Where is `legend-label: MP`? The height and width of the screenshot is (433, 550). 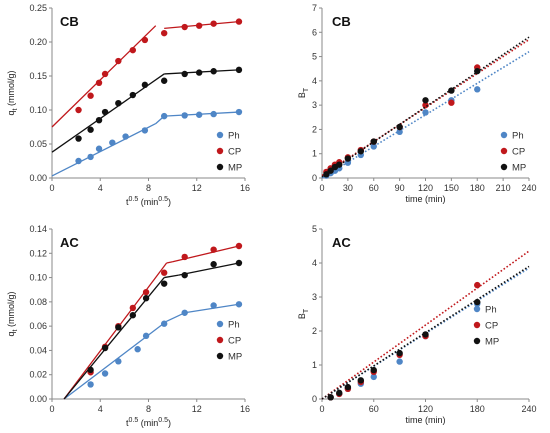 legend-label: MP is located at coordinates (235, 357).